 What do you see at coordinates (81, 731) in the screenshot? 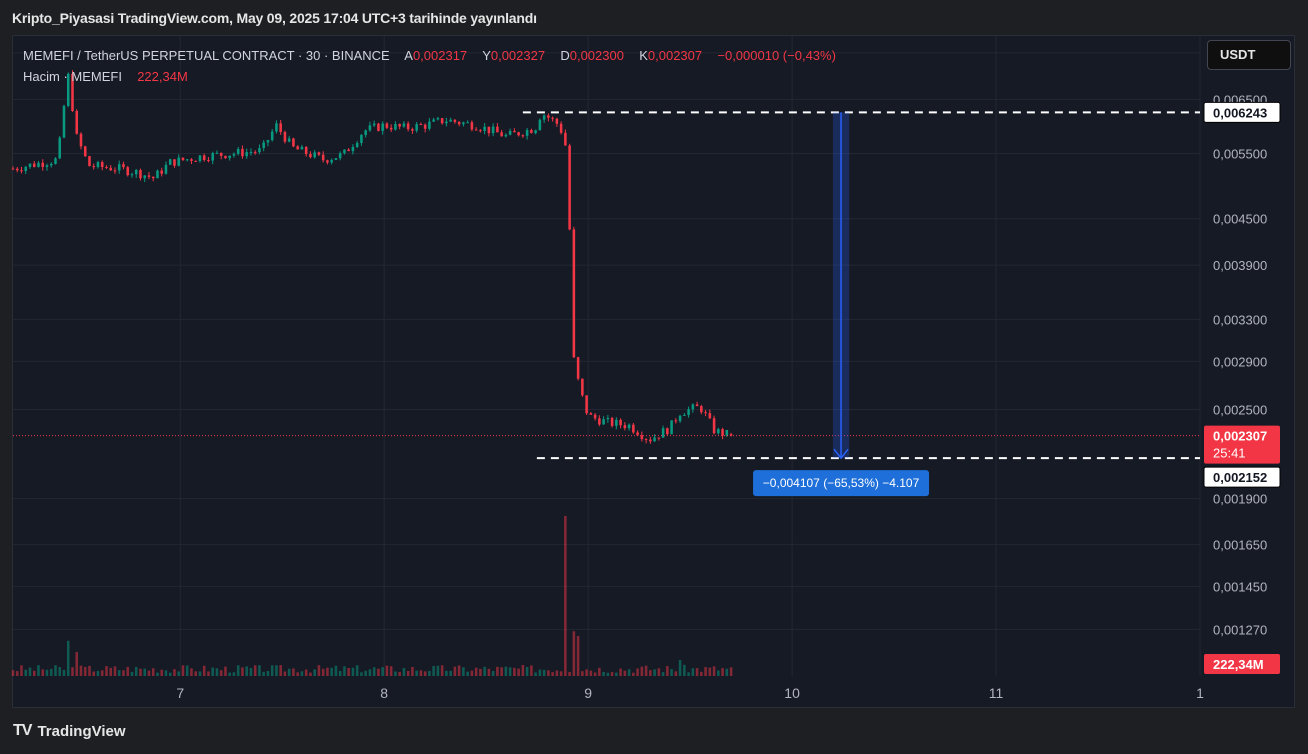
I see `tradingview-brand-text: TradingView` at bounding box center [81, 731].